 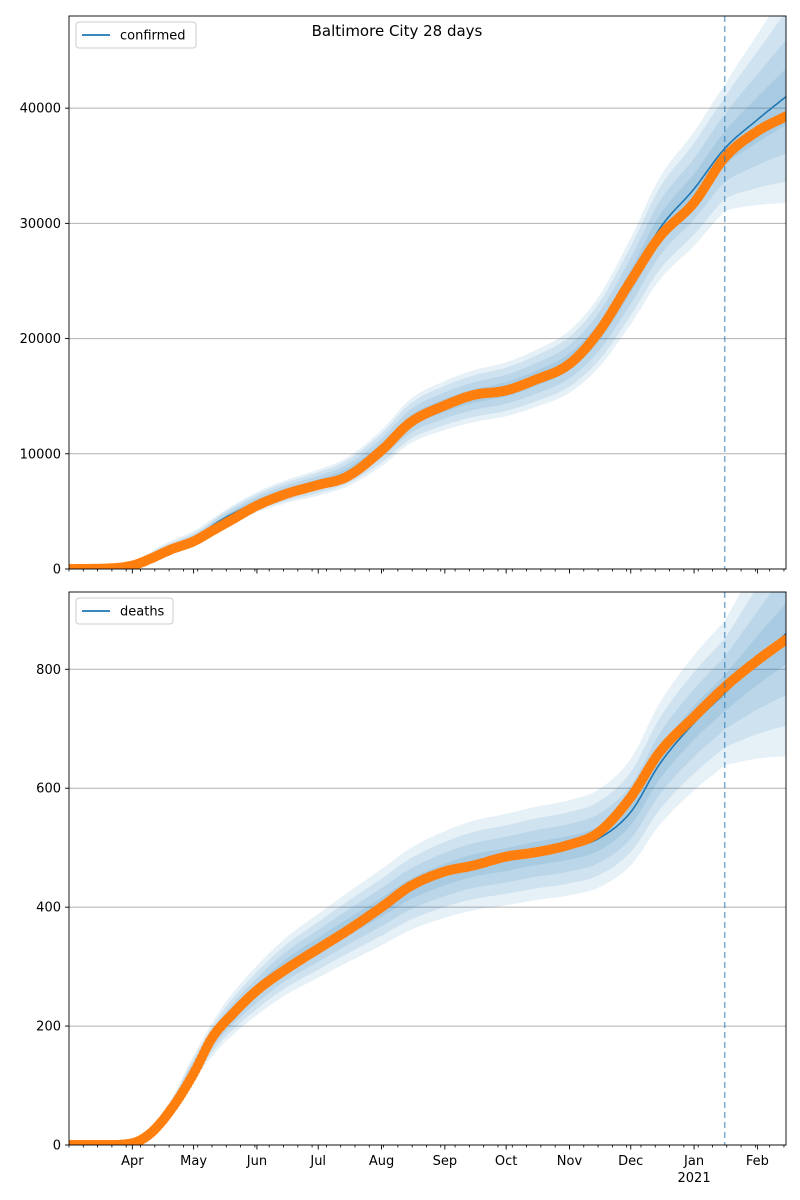 What do you see at coordinates (193, 1161) in the screenshot?
I see `x-tick-label: May` at bounding box center [193, 1161].